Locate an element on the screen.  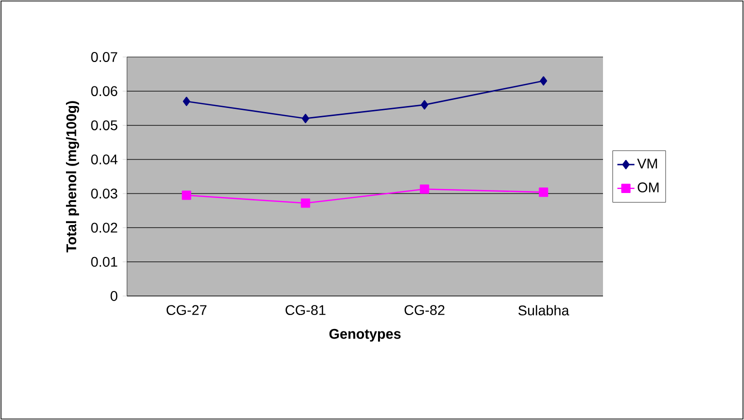
x-tick-label: CG-27 is located at coordinates (186, 310).